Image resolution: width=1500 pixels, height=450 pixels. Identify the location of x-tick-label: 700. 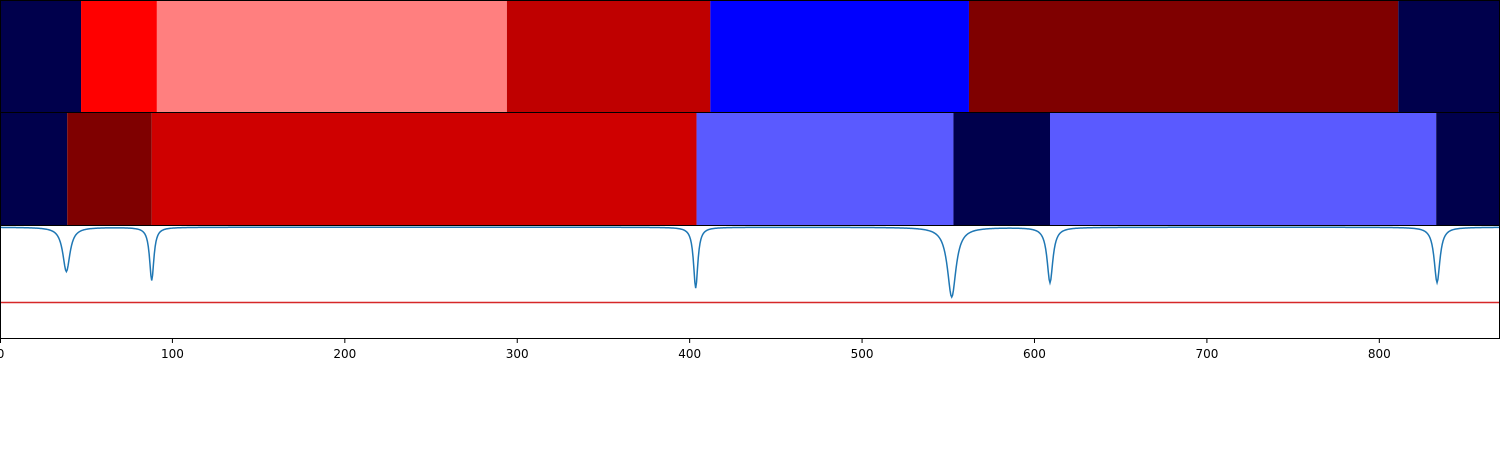
(1206, 354).